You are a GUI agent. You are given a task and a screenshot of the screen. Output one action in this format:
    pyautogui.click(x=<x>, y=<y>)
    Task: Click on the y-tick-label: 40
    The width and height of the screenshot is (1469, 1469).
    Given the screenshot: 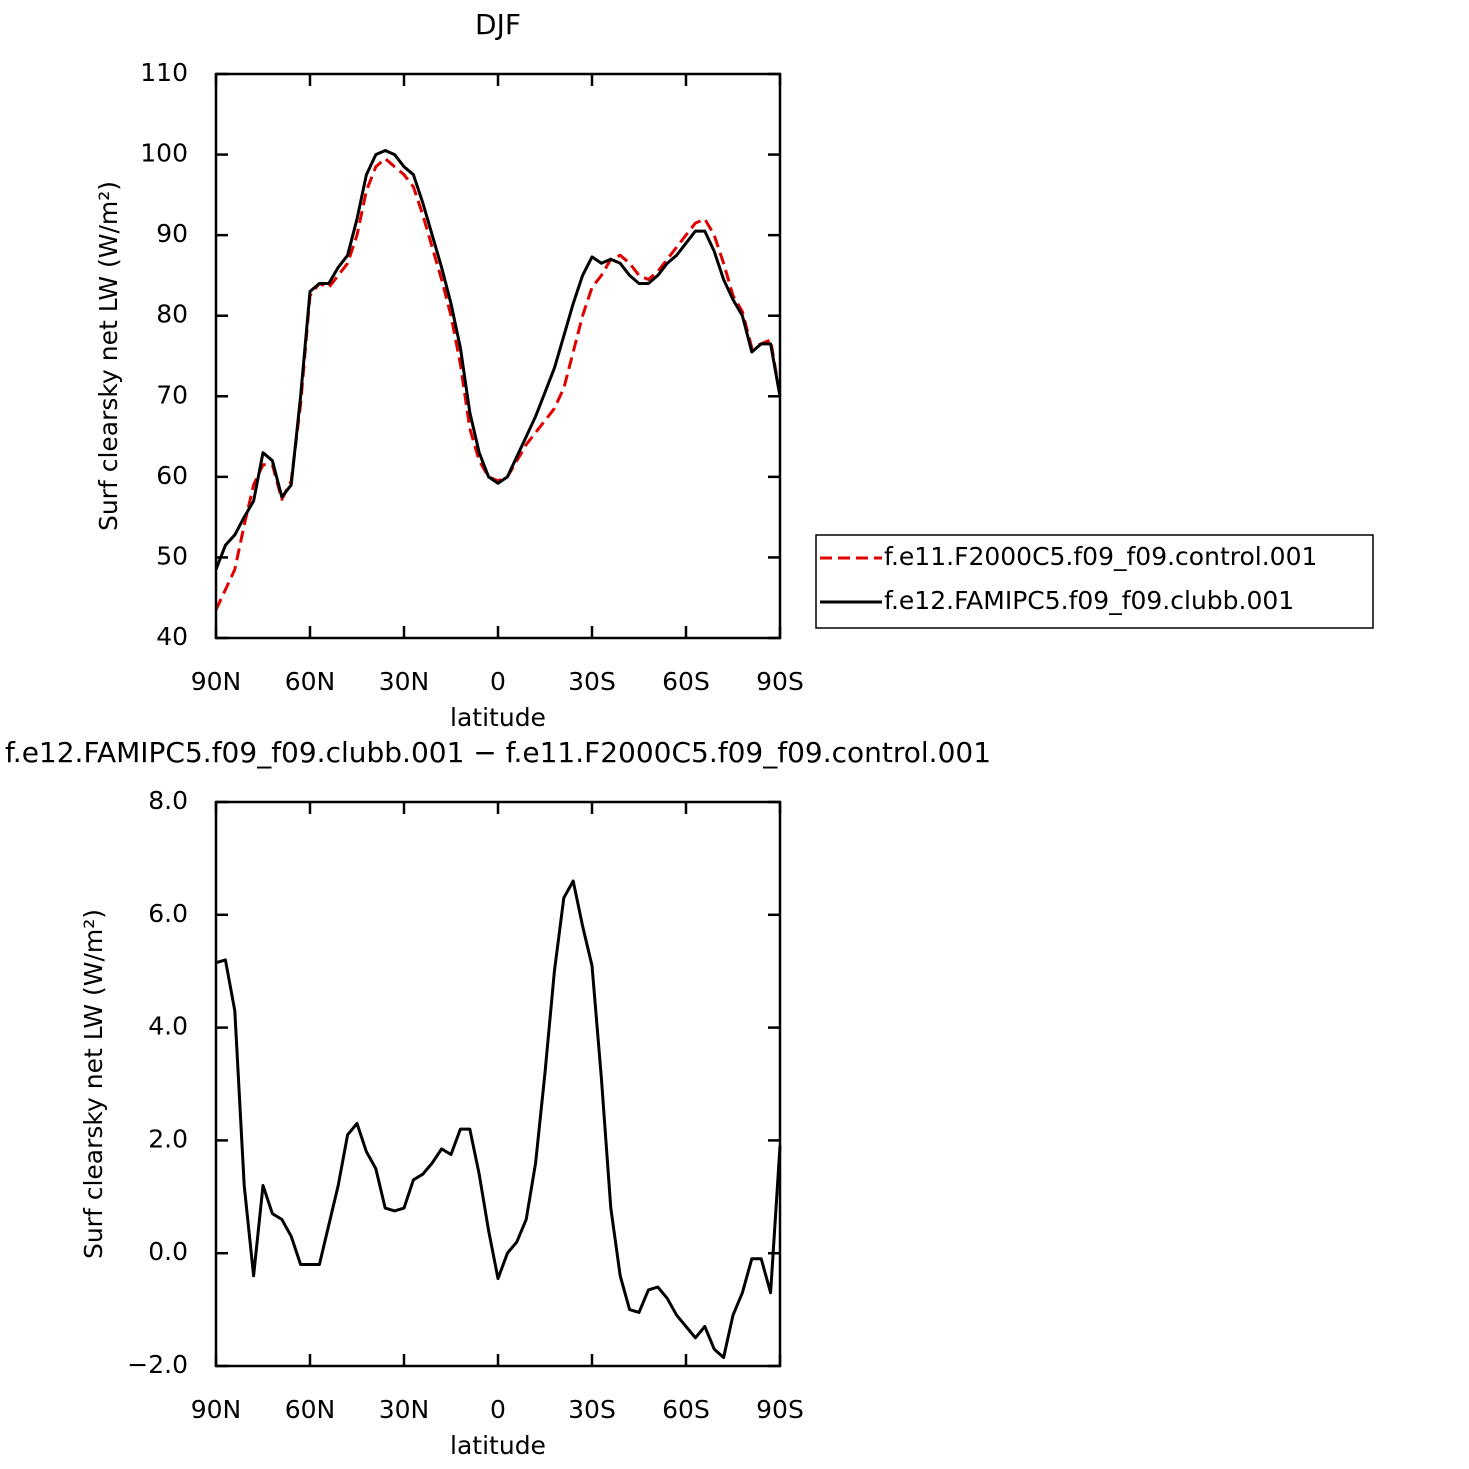 What is the action you would take?
    pyautogui.click(x=172, y=636)
    